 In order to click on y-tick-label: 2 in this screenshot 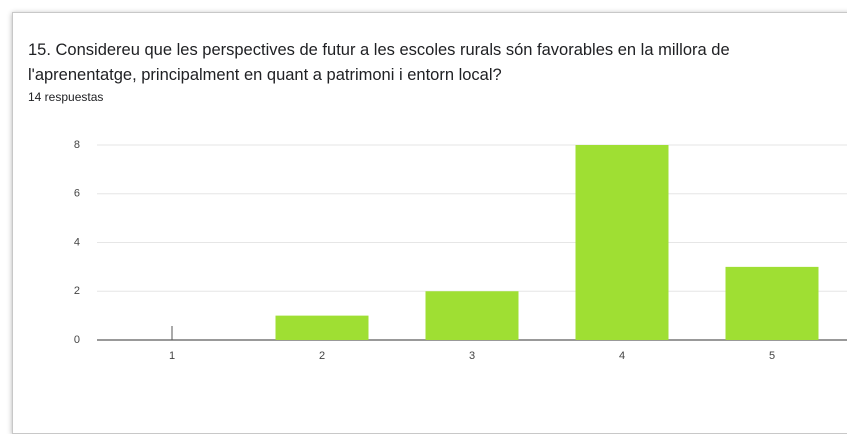, I will do `click(77, 291)`.